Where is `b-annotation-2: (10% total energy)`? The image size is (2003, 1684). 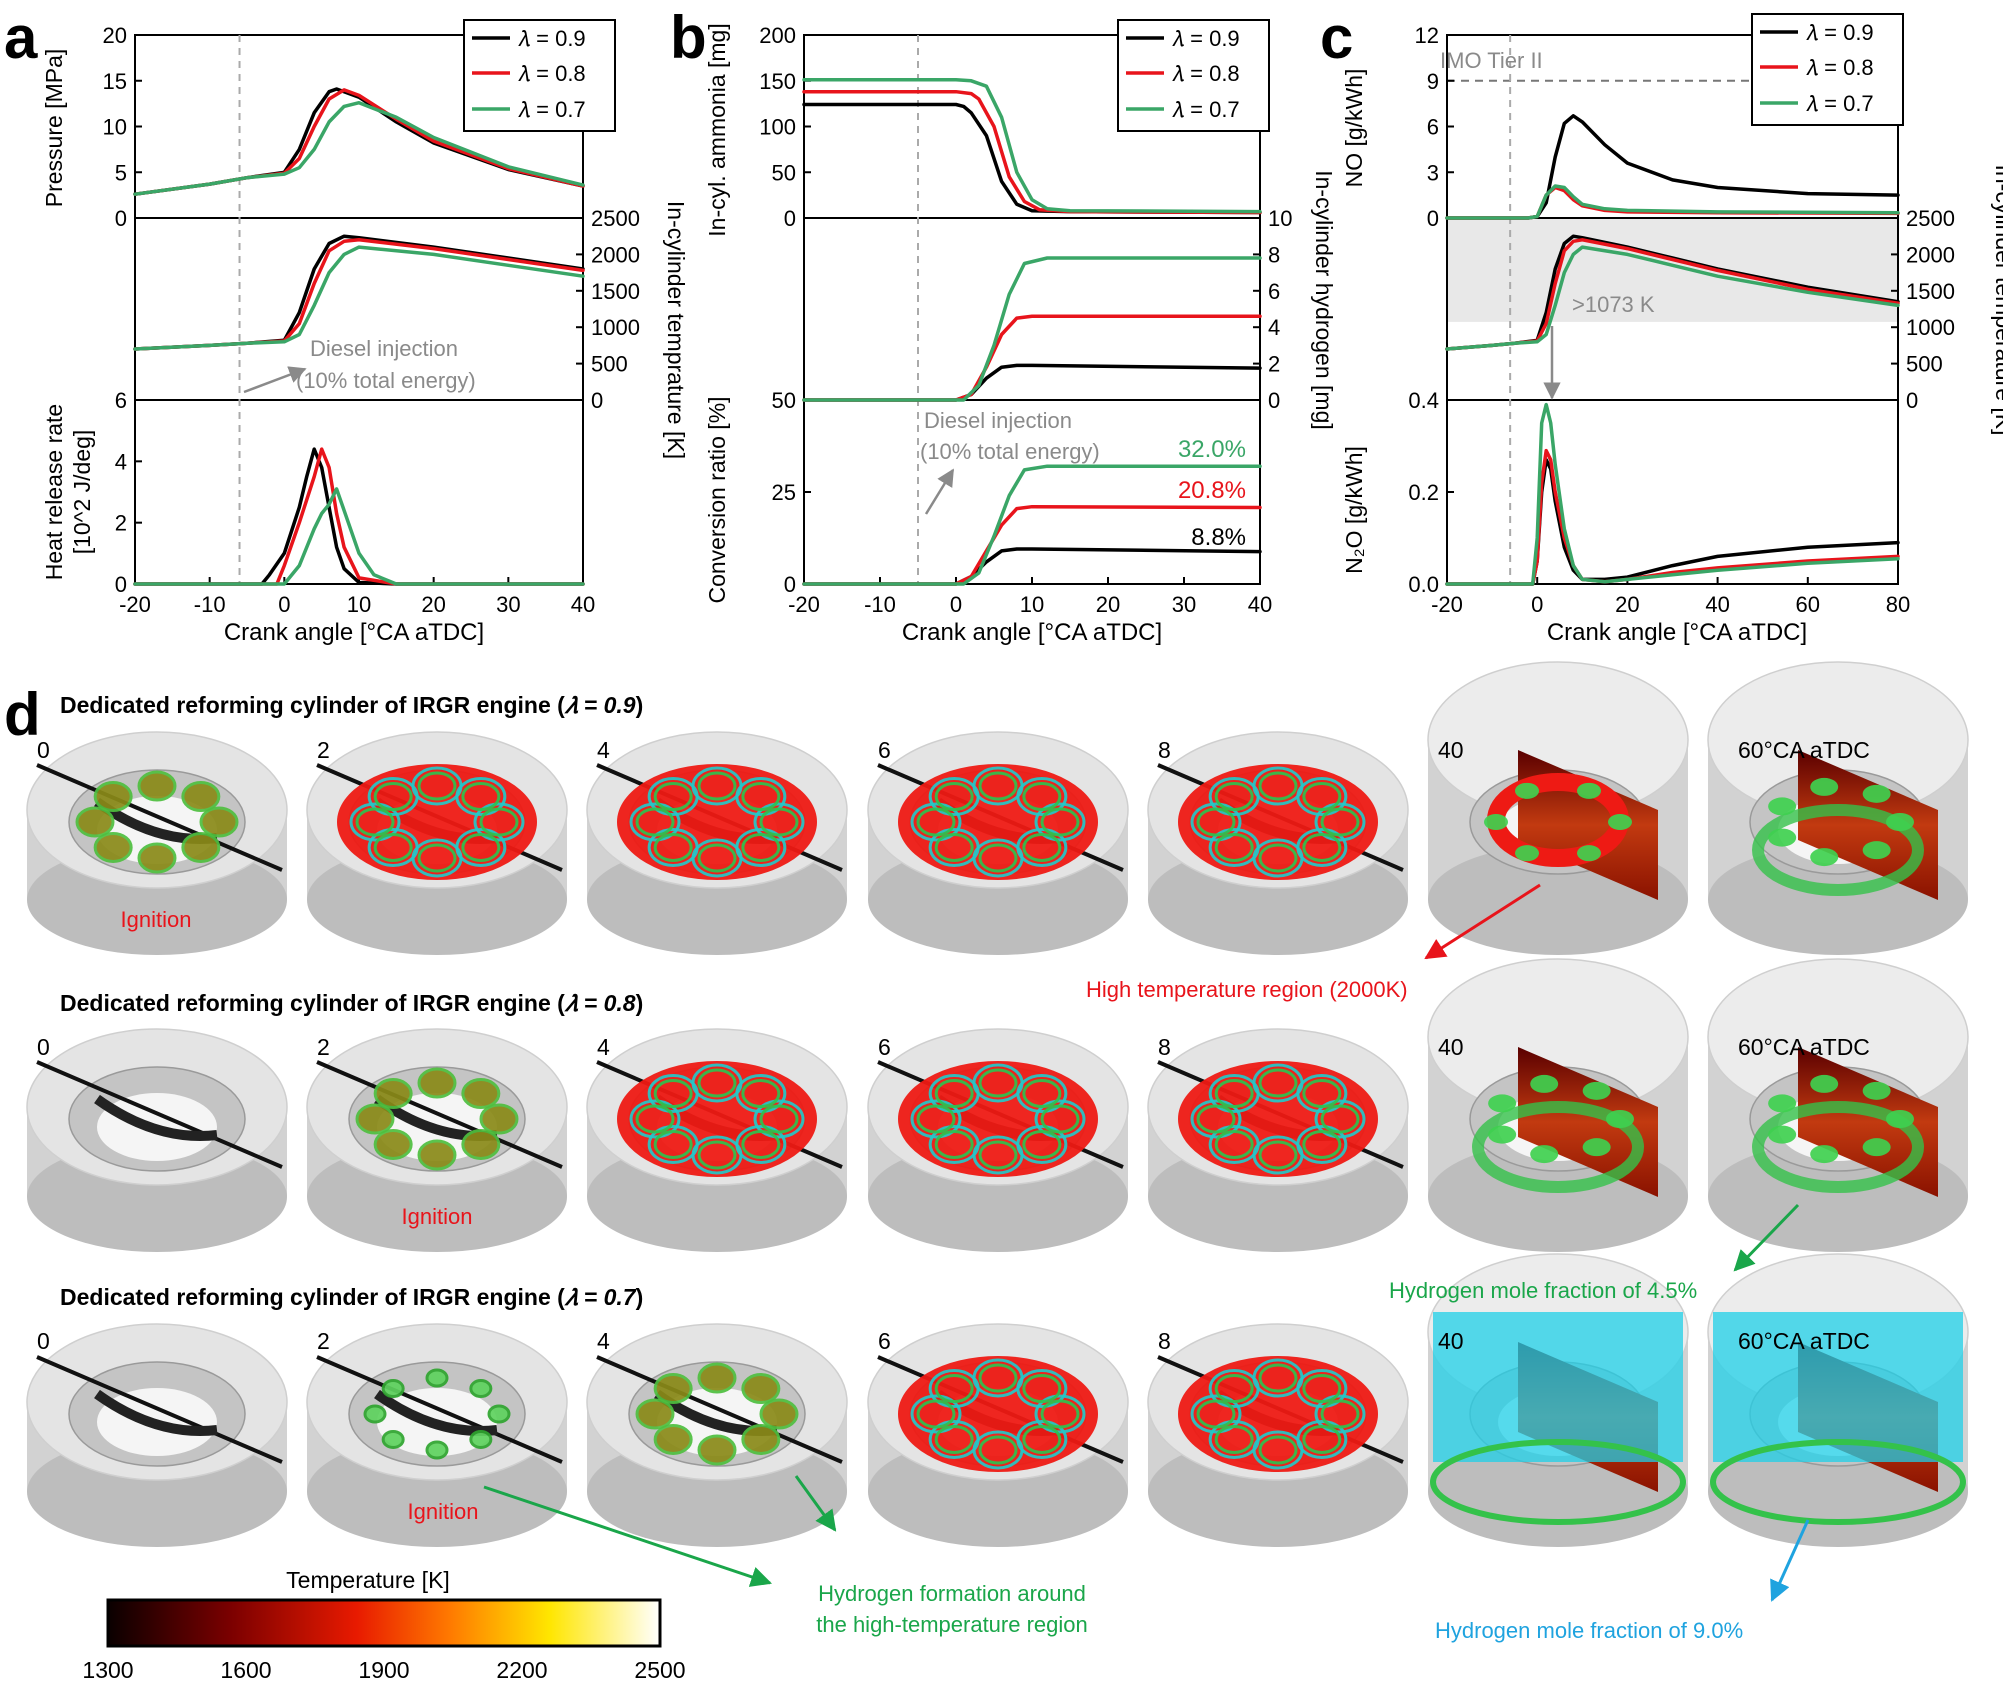
b-annotation-2: (10% total energy) is located at coordinates (1010, 451).